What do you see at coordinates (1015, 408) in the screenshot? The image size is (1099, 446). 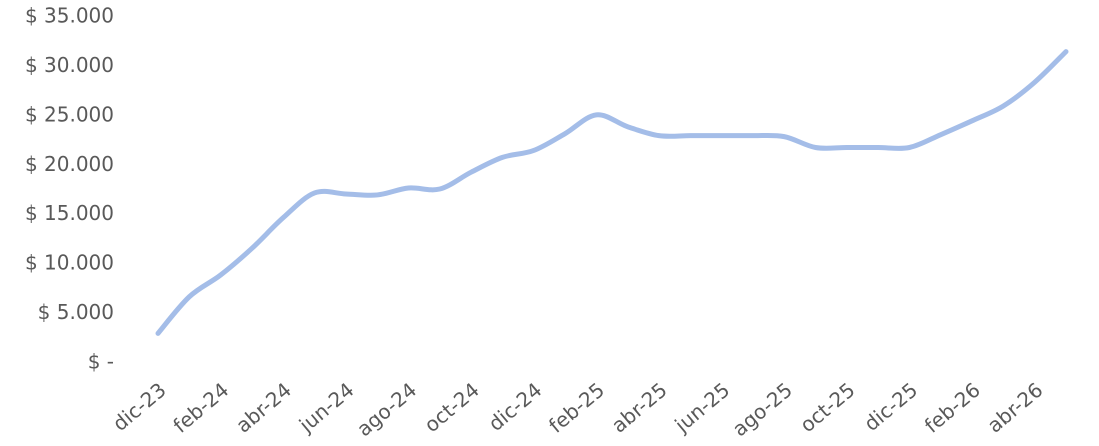 I see `x-tick-label: abr-26` at bounding box center [1015, 408].